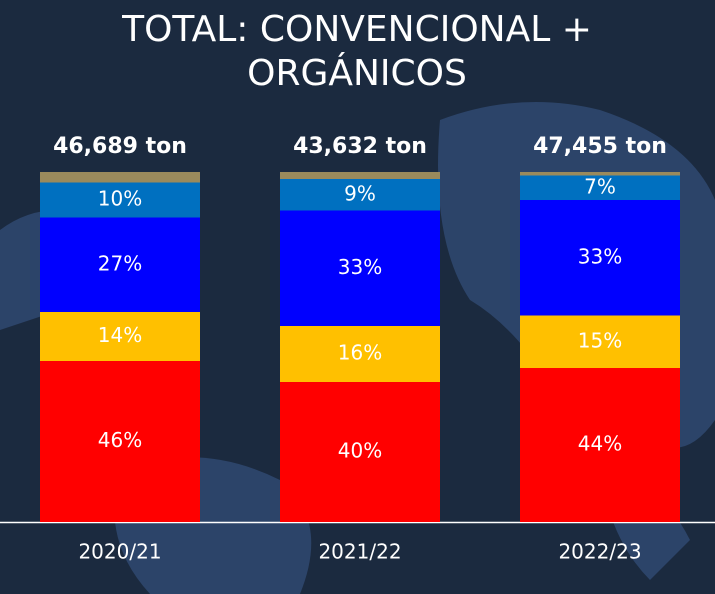 The height and width of the screenshot is (594, 715). I want to click on data-label: 40%, so click(360, 451).